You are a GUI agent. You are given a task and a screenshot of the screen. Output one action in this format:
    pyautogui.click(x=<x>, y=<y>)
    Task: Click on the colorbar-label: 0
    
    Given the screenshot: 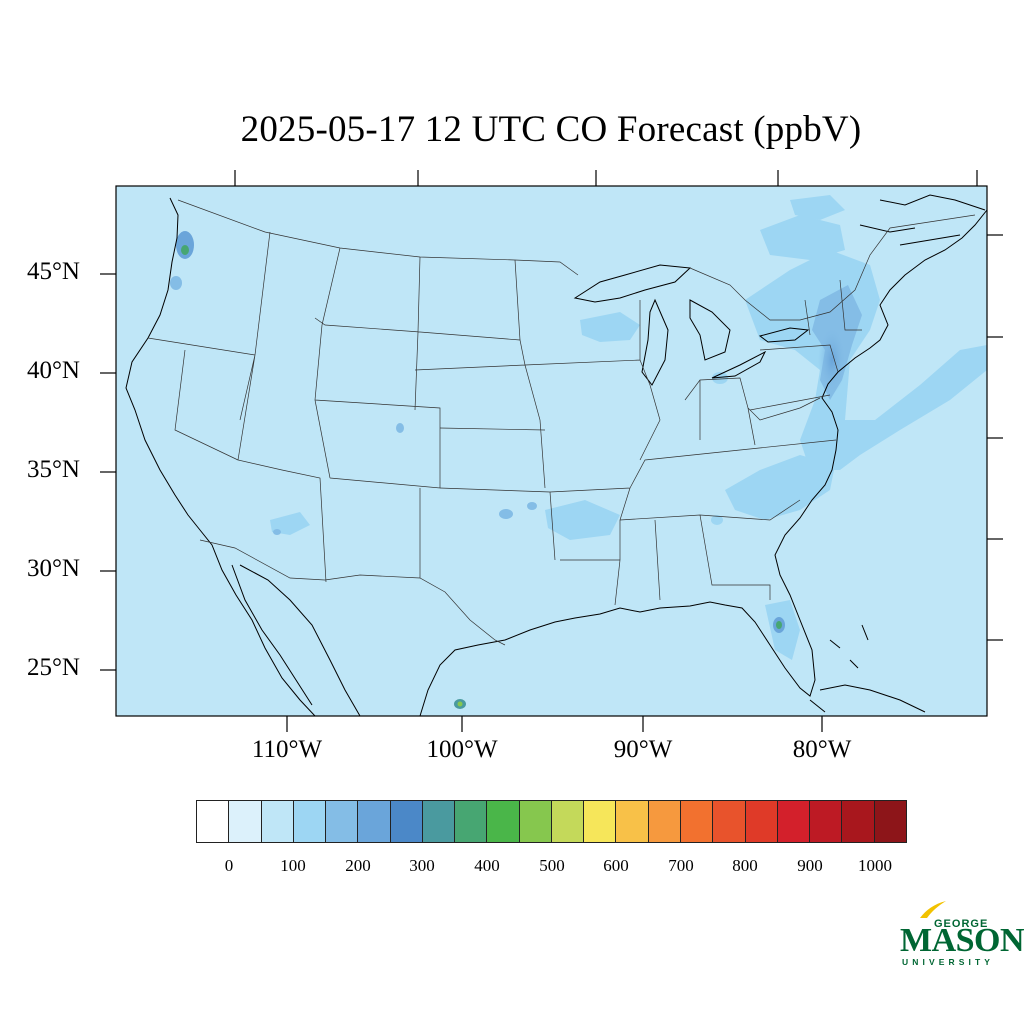 What is the action you would take?
    pyautogui.click(x=229, y=865)
    